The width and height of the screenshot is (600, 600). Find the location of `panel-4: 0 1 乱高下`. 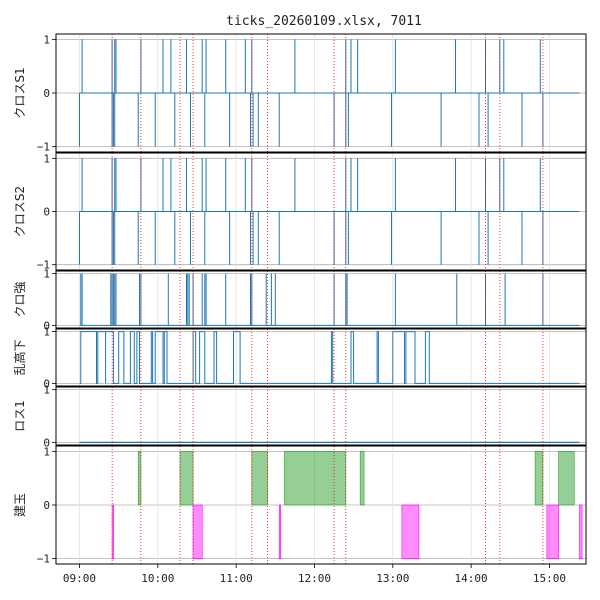

panel-4: 0 1 乱高下 is located at coordinates (299, 358).